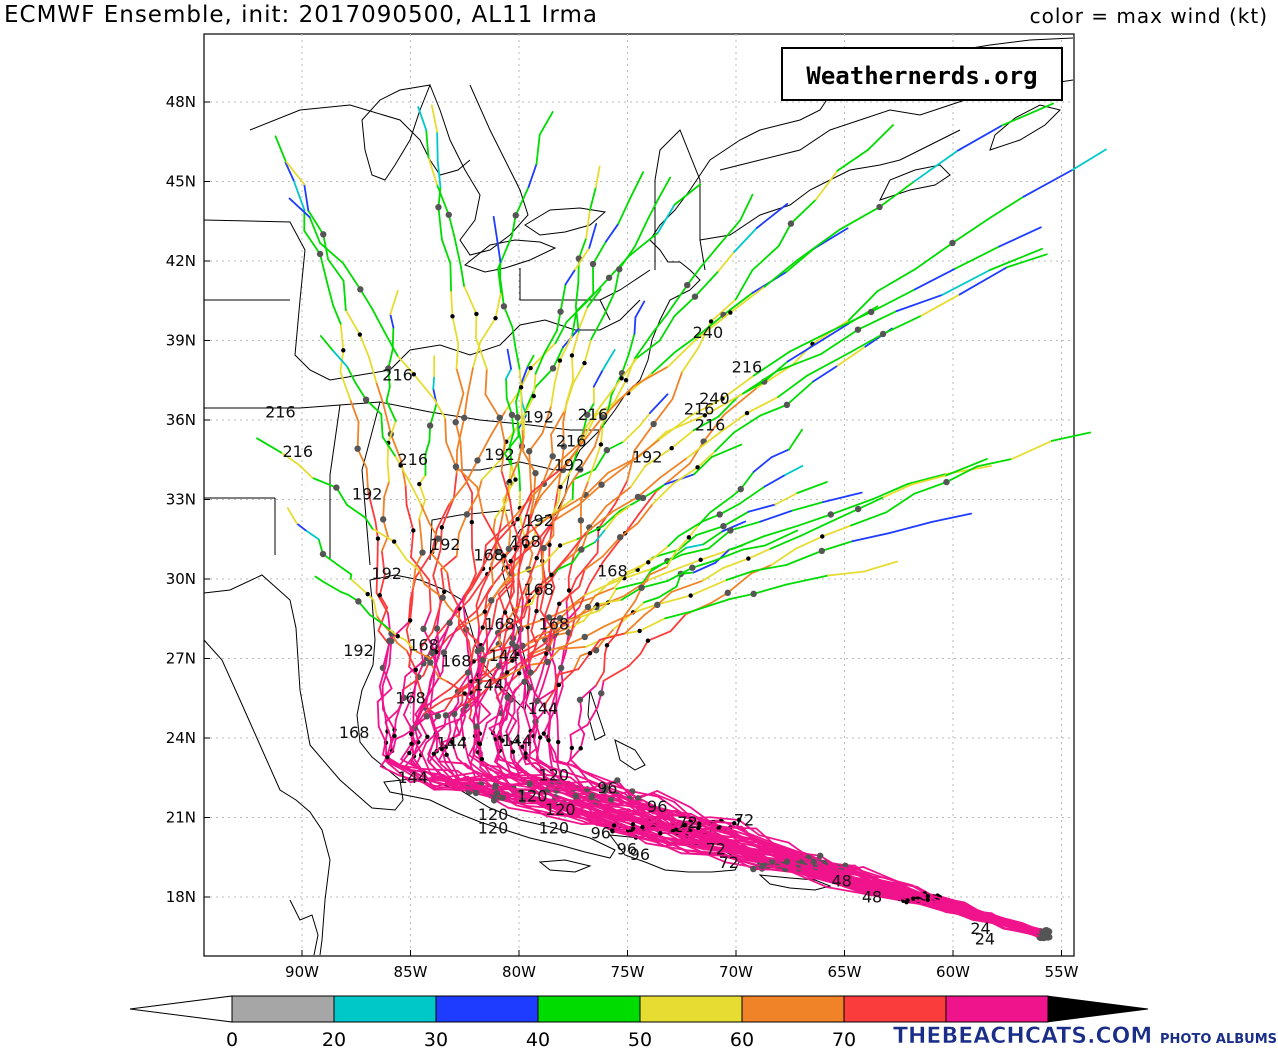 The height and width of the screenshot is (1053, 1278). What do you see at coordinates (181, 182) in the screenshot?
I see `lat-tick-label: 45N` at bounding box center [181, 182].